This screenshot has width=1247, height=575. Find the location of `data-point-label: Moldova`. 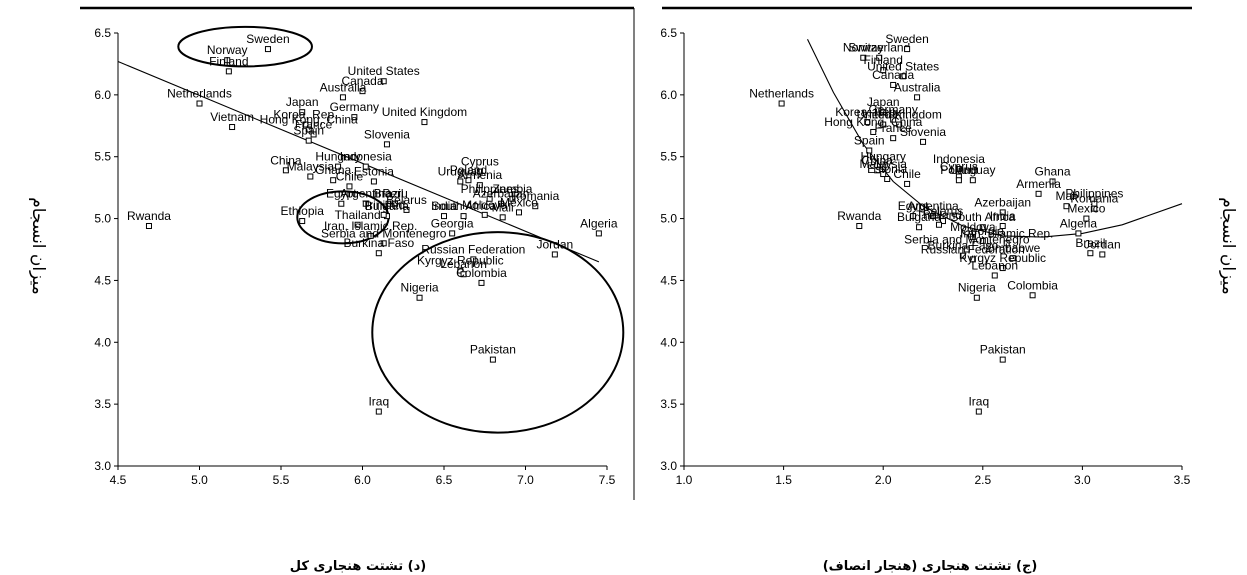

data-point-label: Moldova is located at coordinates (485, 205).